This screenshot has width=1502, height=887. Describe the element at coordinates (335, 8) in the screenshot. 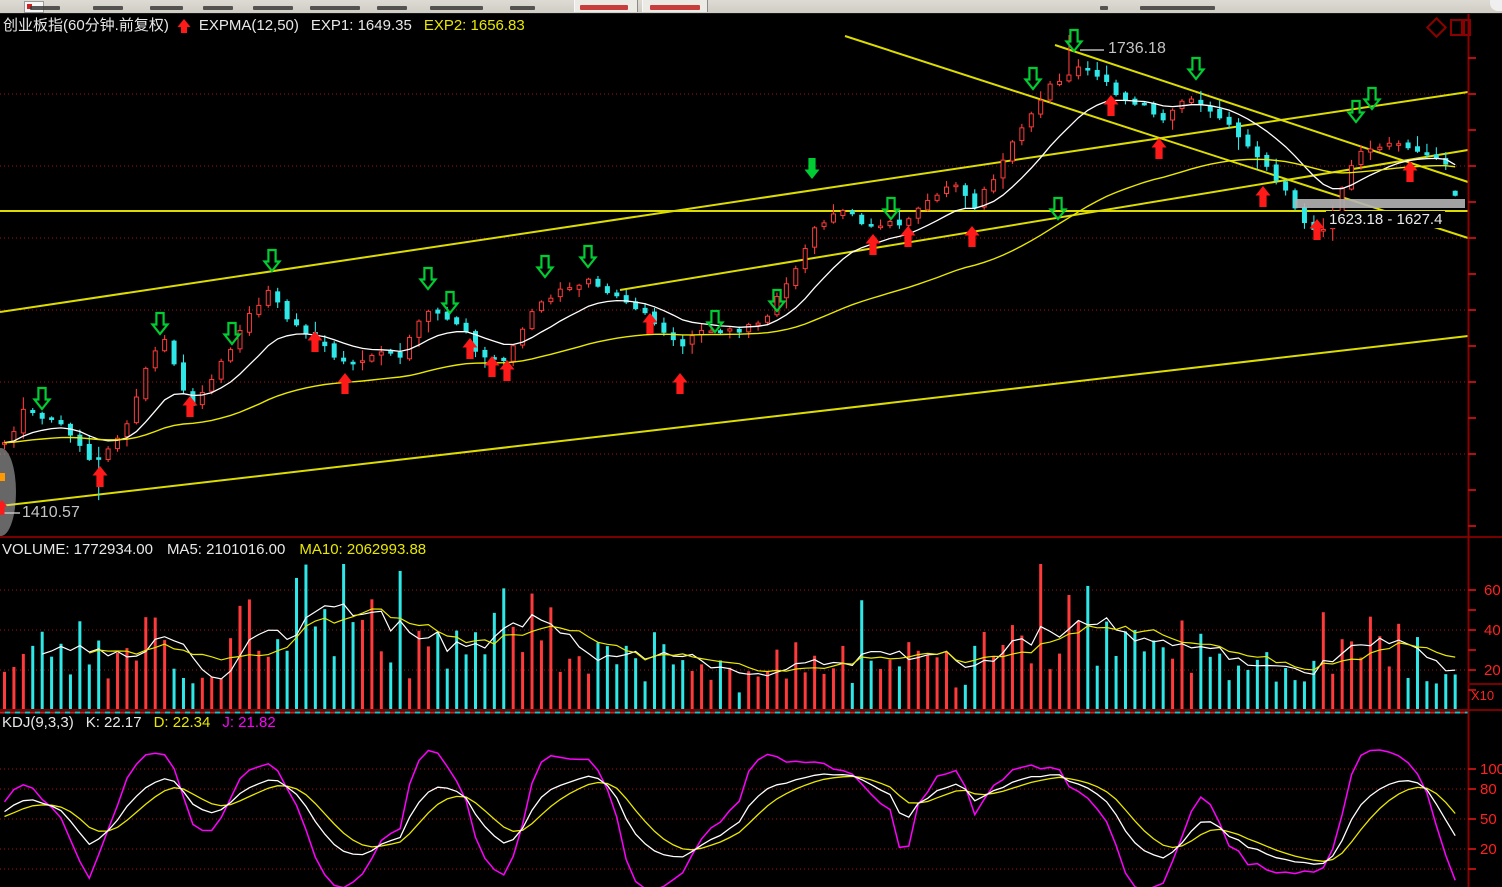

I see `menu-text-fragment` at that location.